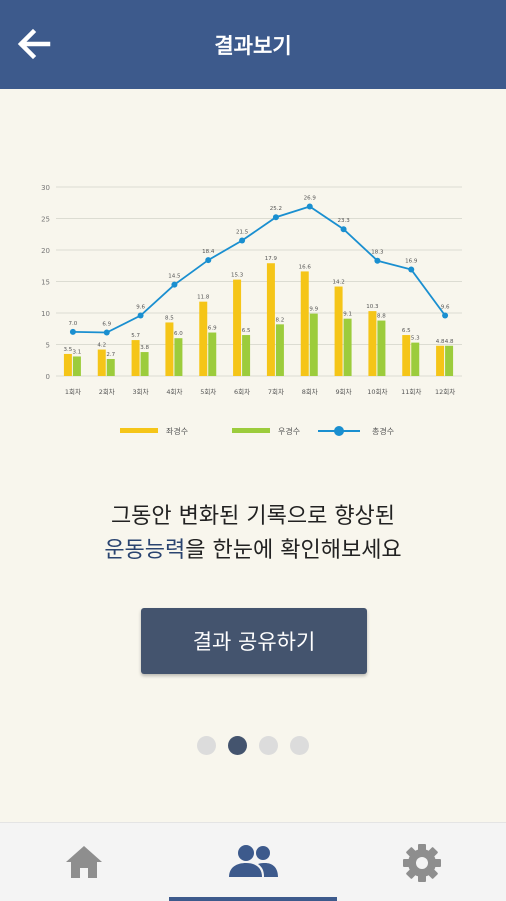 This screenshot has width=506, height=901. What do you see at coordinates (253, 745) in the screenshot?
I see `pagination-dots` at bounding box center [253, 745].